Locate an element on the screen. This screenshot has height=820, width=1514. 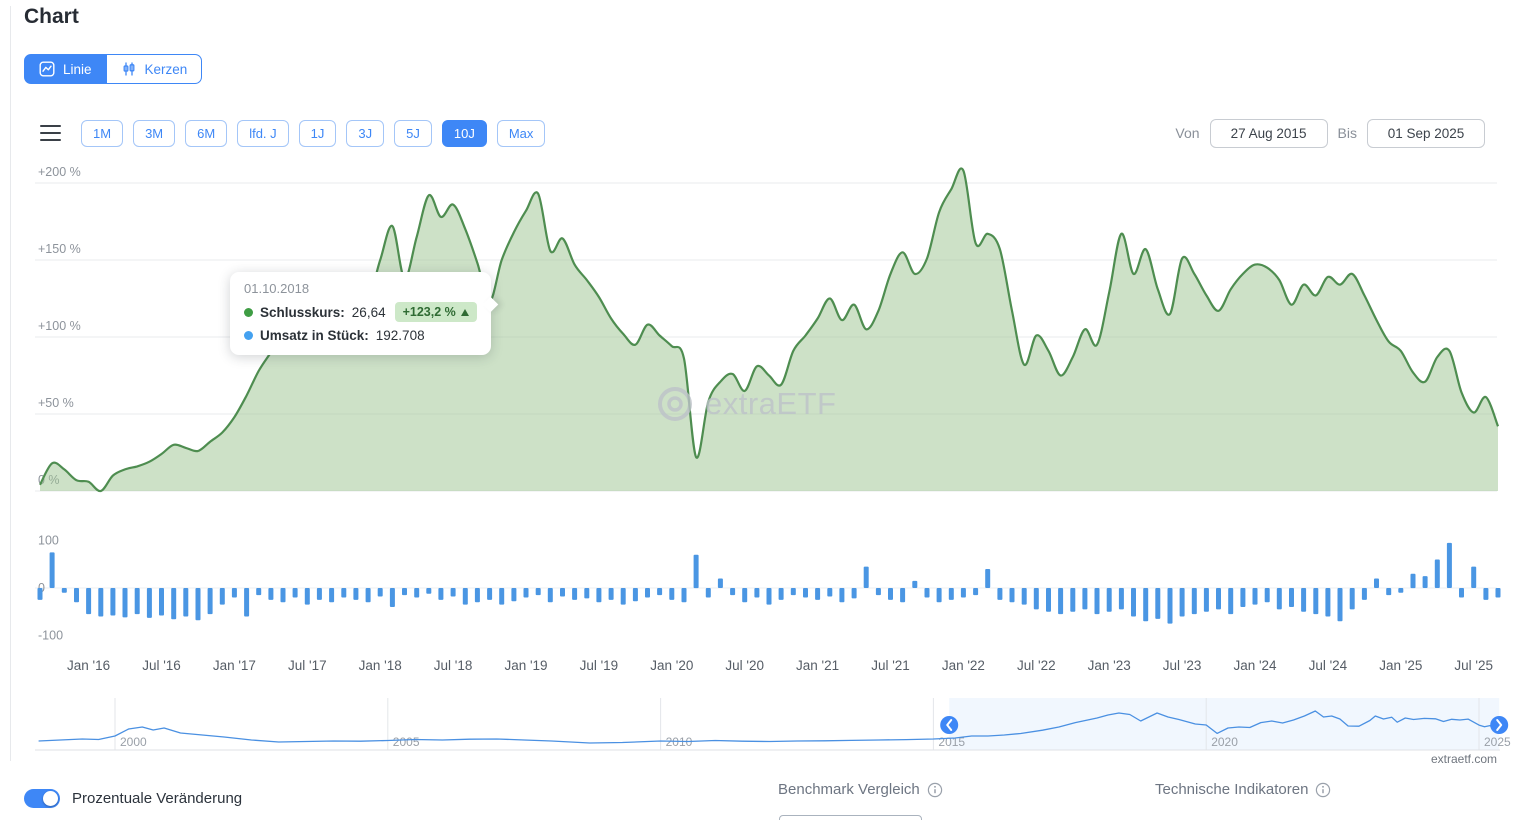
svg-text: -100 is located at coordinates (50, 636).